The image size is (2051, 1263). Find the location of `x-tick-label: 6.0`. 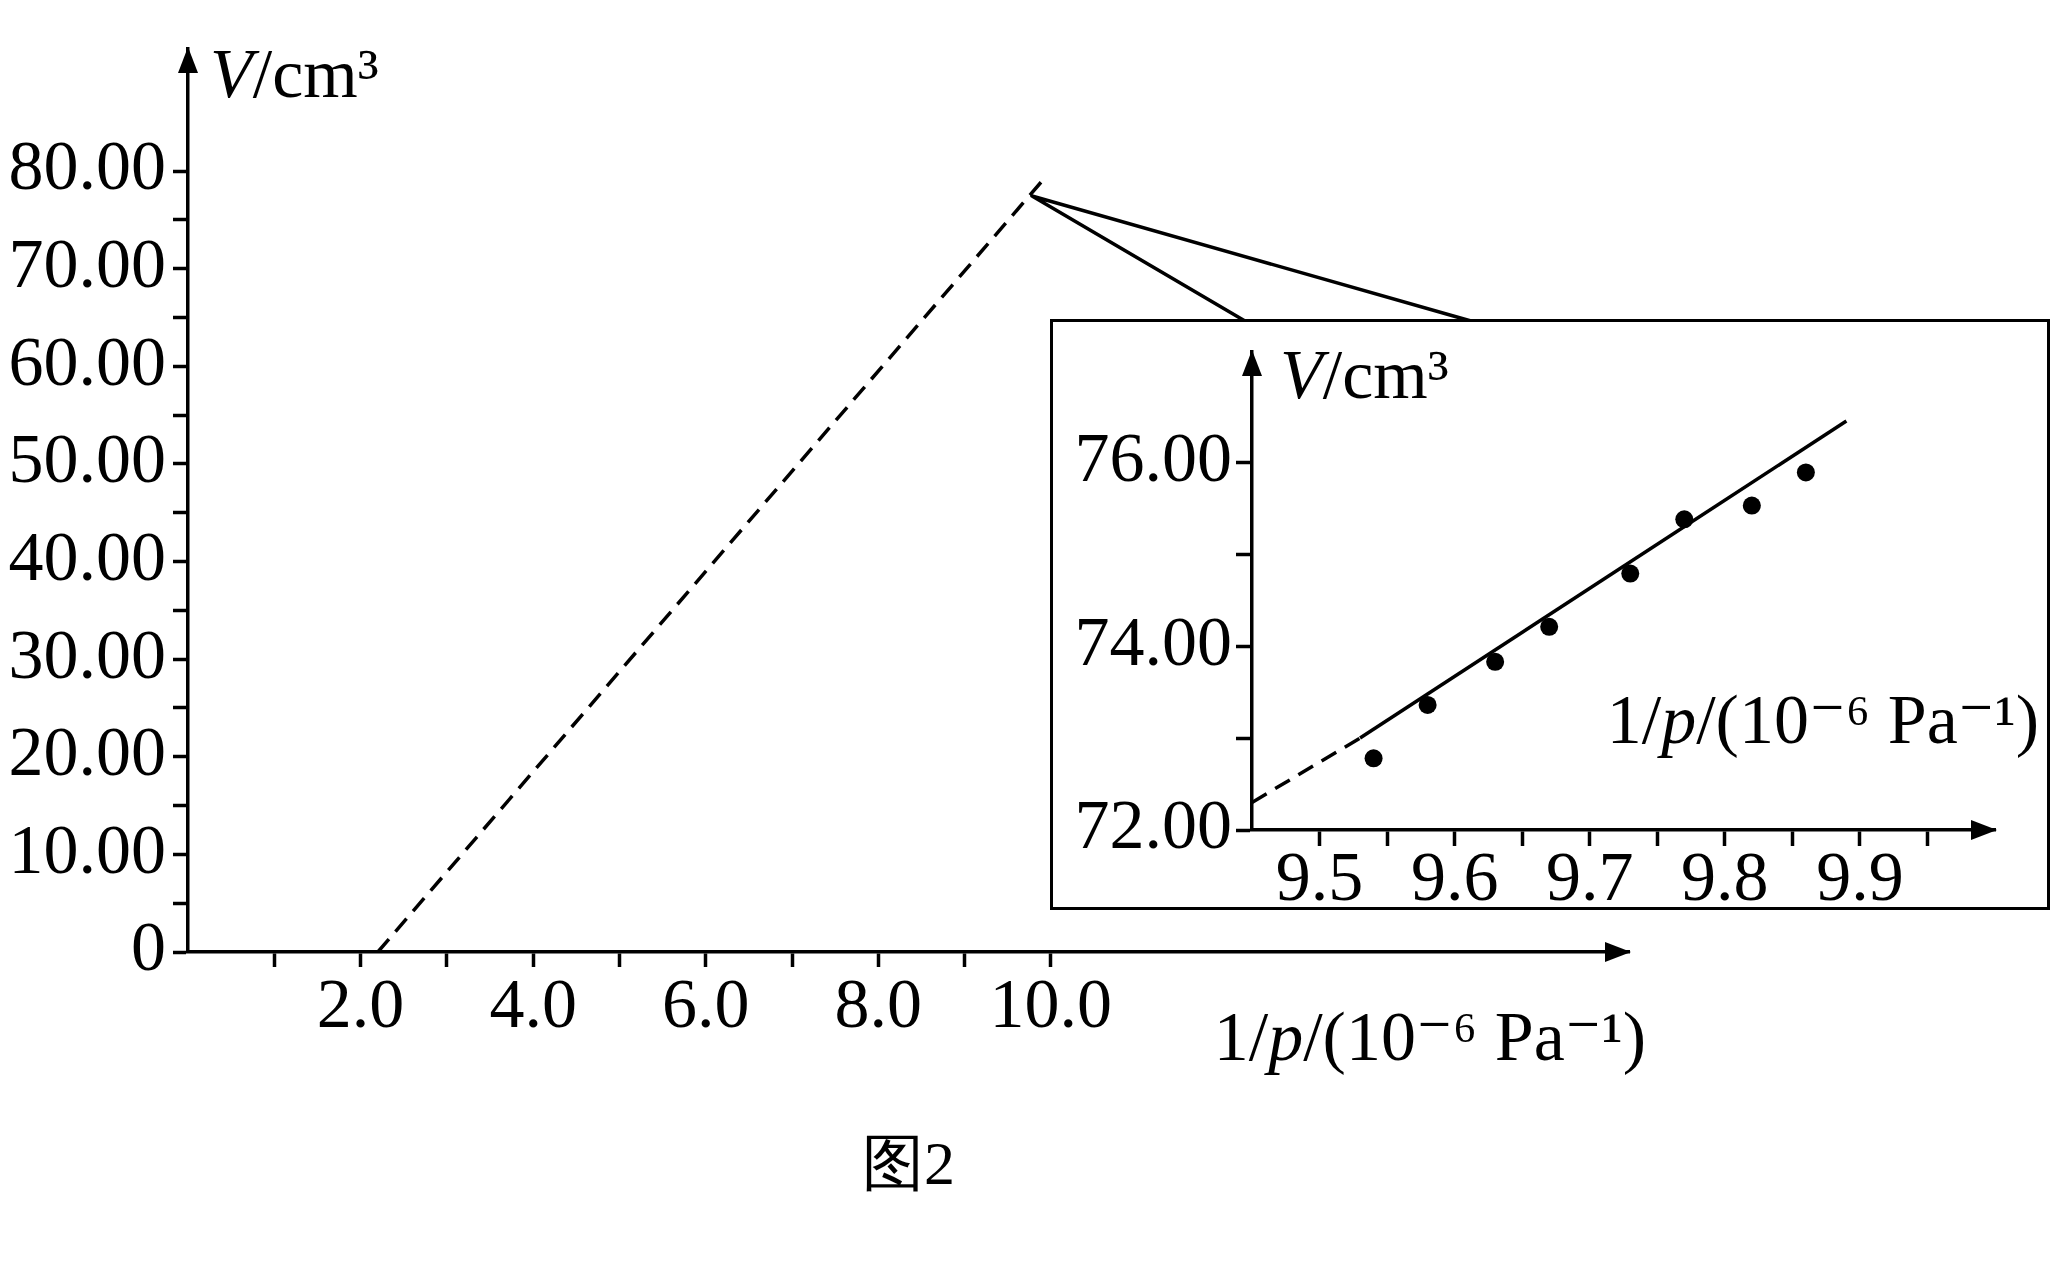

x-tick-label: 6.0 is located at coordinates (705, 1004).